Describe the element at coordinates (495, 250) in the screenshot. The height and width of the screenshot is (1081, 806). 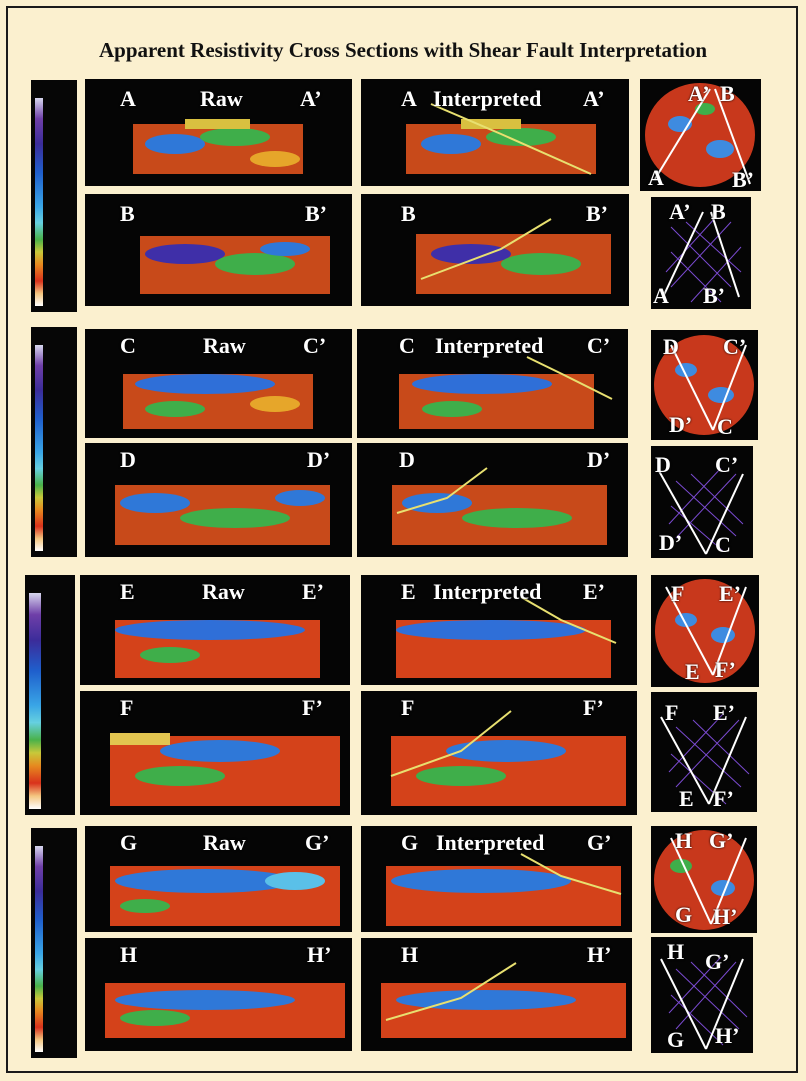
I see `section-interpreted-b: B B’` at that location.